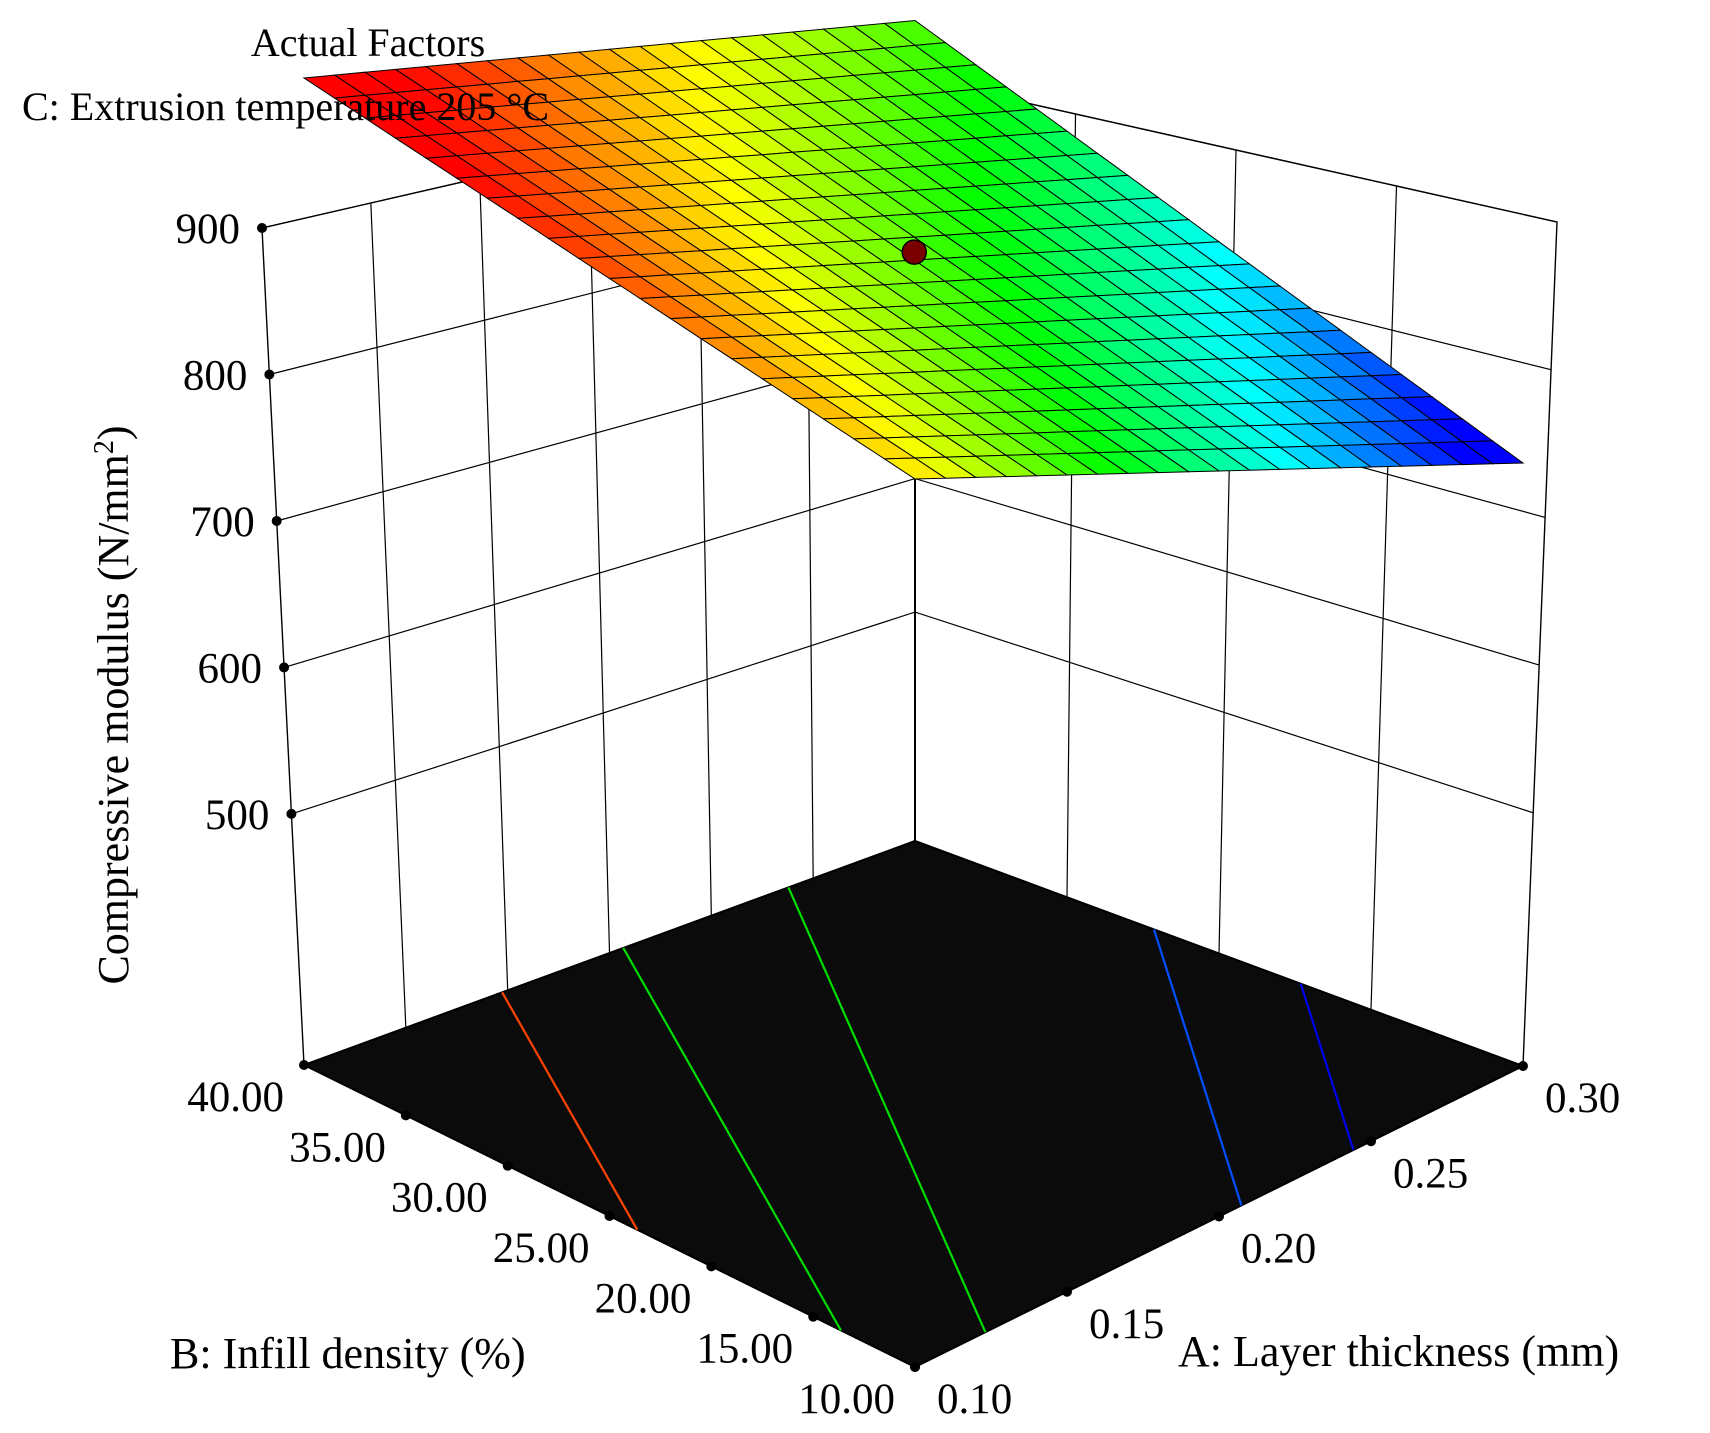 Image resolution: width=1710 pixels, height=1433 pixels. Describe the element at coordinates (235, 1097) in the screenshot. I see `b-tick-label: 40.00` at that location.